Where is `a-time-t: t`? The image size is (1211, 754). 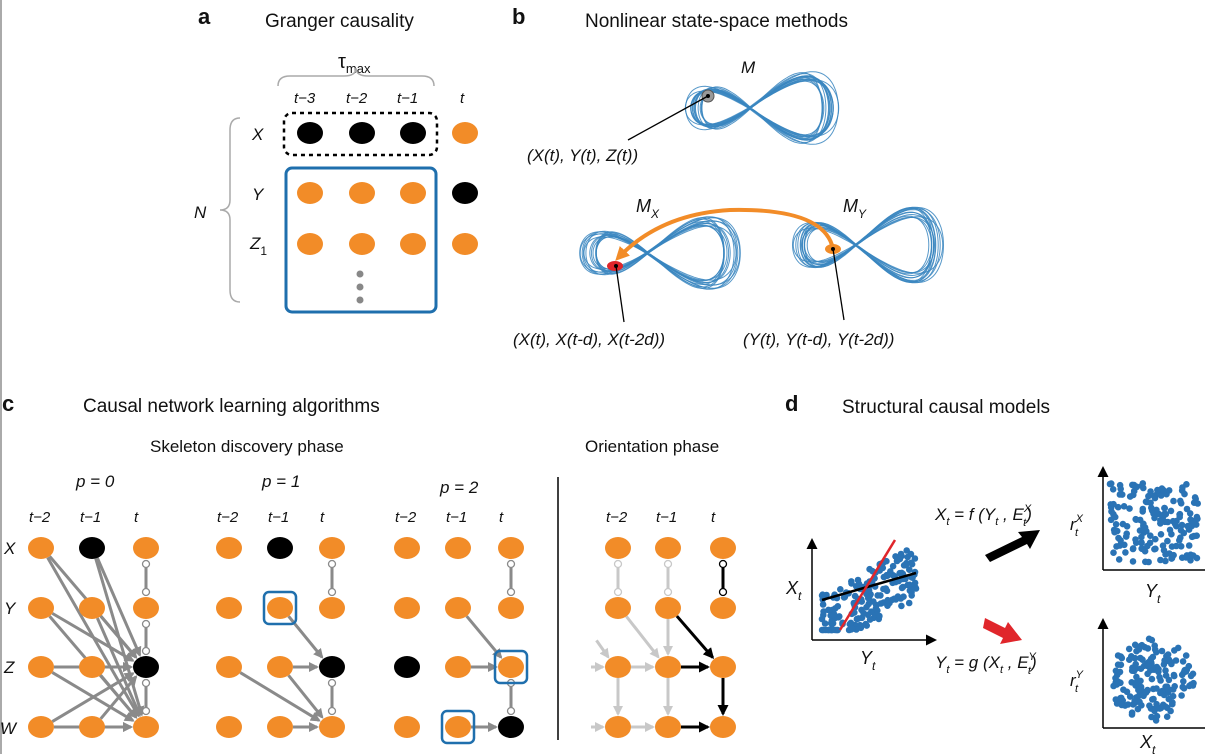
a-time-t: t is located at coordinates (462, 98).